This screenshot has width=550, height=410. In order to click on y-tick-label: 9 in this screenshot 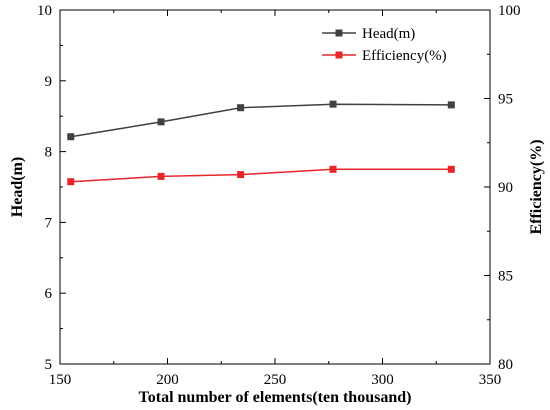, I will do `click(49, 82)`.